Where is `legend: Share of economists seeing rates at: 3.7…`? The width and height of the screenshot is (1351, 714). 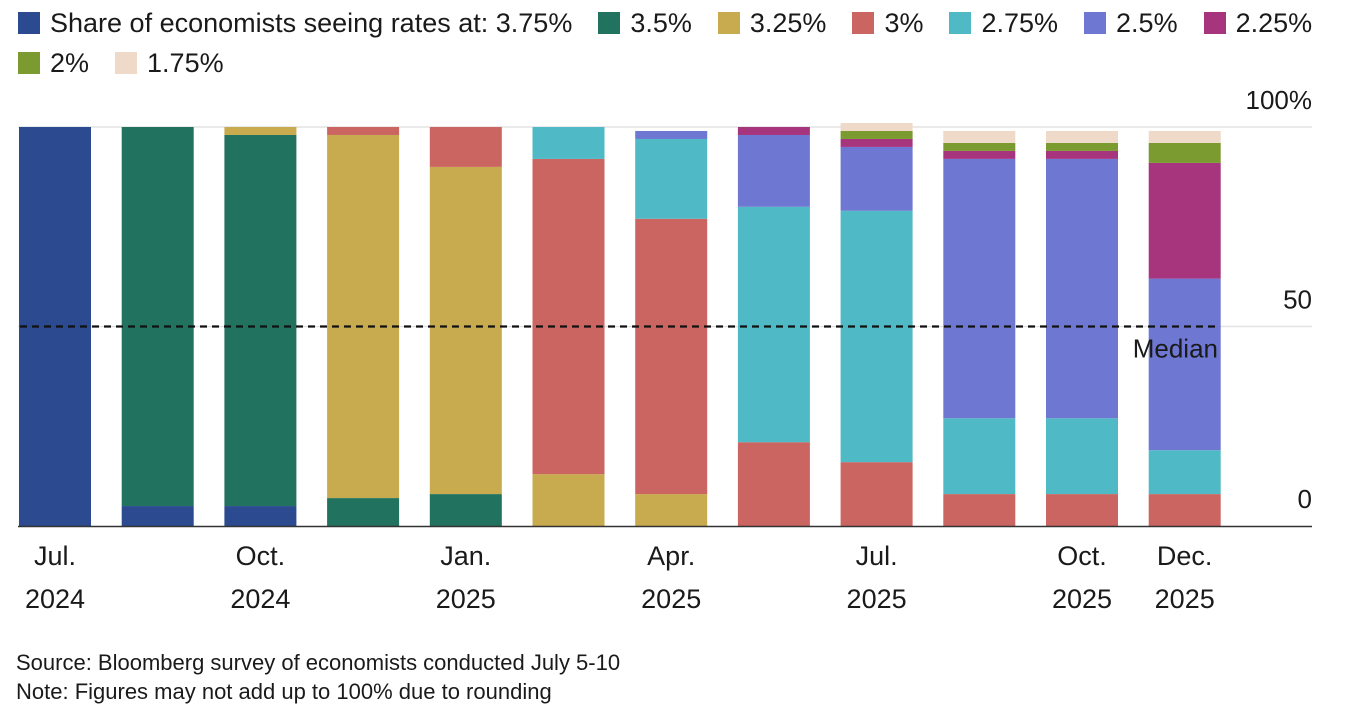 legend: Share of economists seeing rates at: 3.7… is located at coordinates (678, 43).